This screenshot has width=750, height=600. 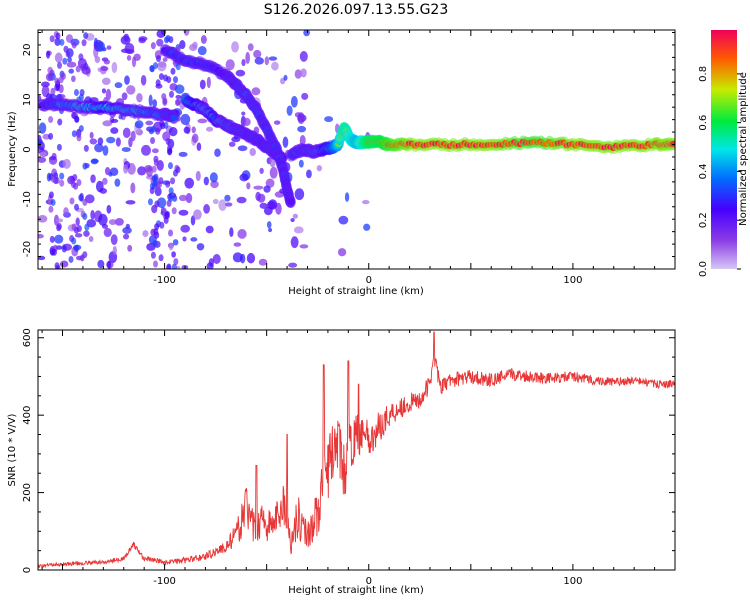 What do you see at coordinates (369, 581) in the screenshot?
I see `bottom-x-tick-label: 0` at bounding box center [369, 581].